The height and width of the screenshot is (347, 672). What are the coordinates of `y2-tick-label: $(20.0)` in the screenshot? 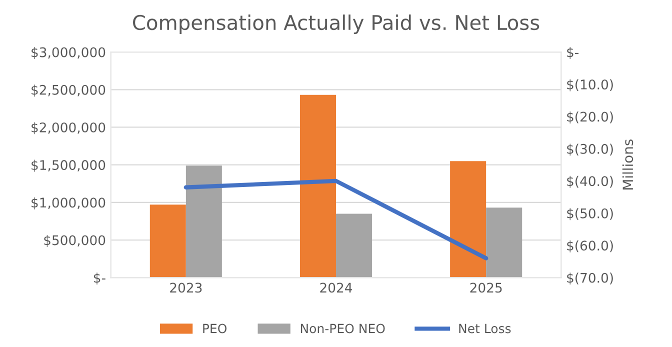 It's located at (590, 117).